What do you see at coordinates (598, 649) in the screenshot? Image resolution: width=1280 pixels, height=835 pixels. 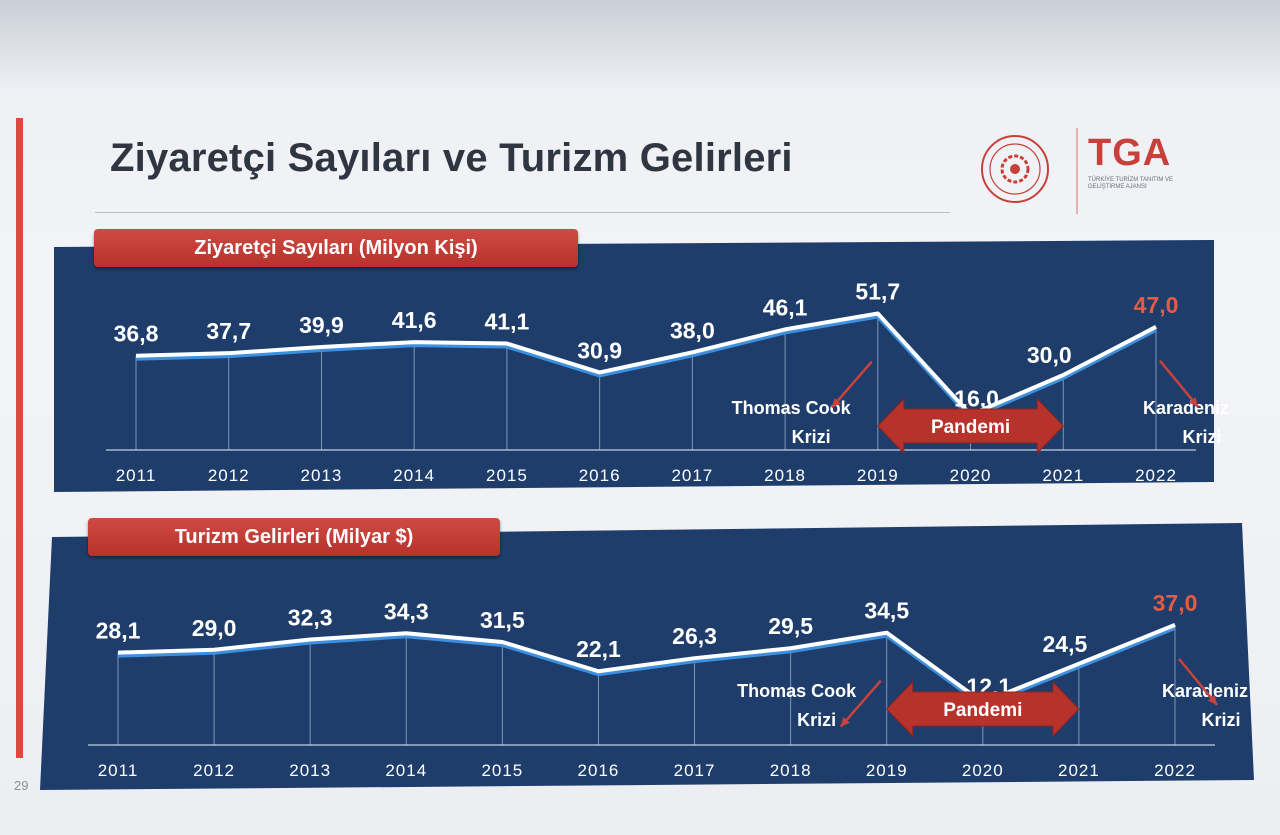 I see `data-label: 22,1` at bounding box center [598, 649].